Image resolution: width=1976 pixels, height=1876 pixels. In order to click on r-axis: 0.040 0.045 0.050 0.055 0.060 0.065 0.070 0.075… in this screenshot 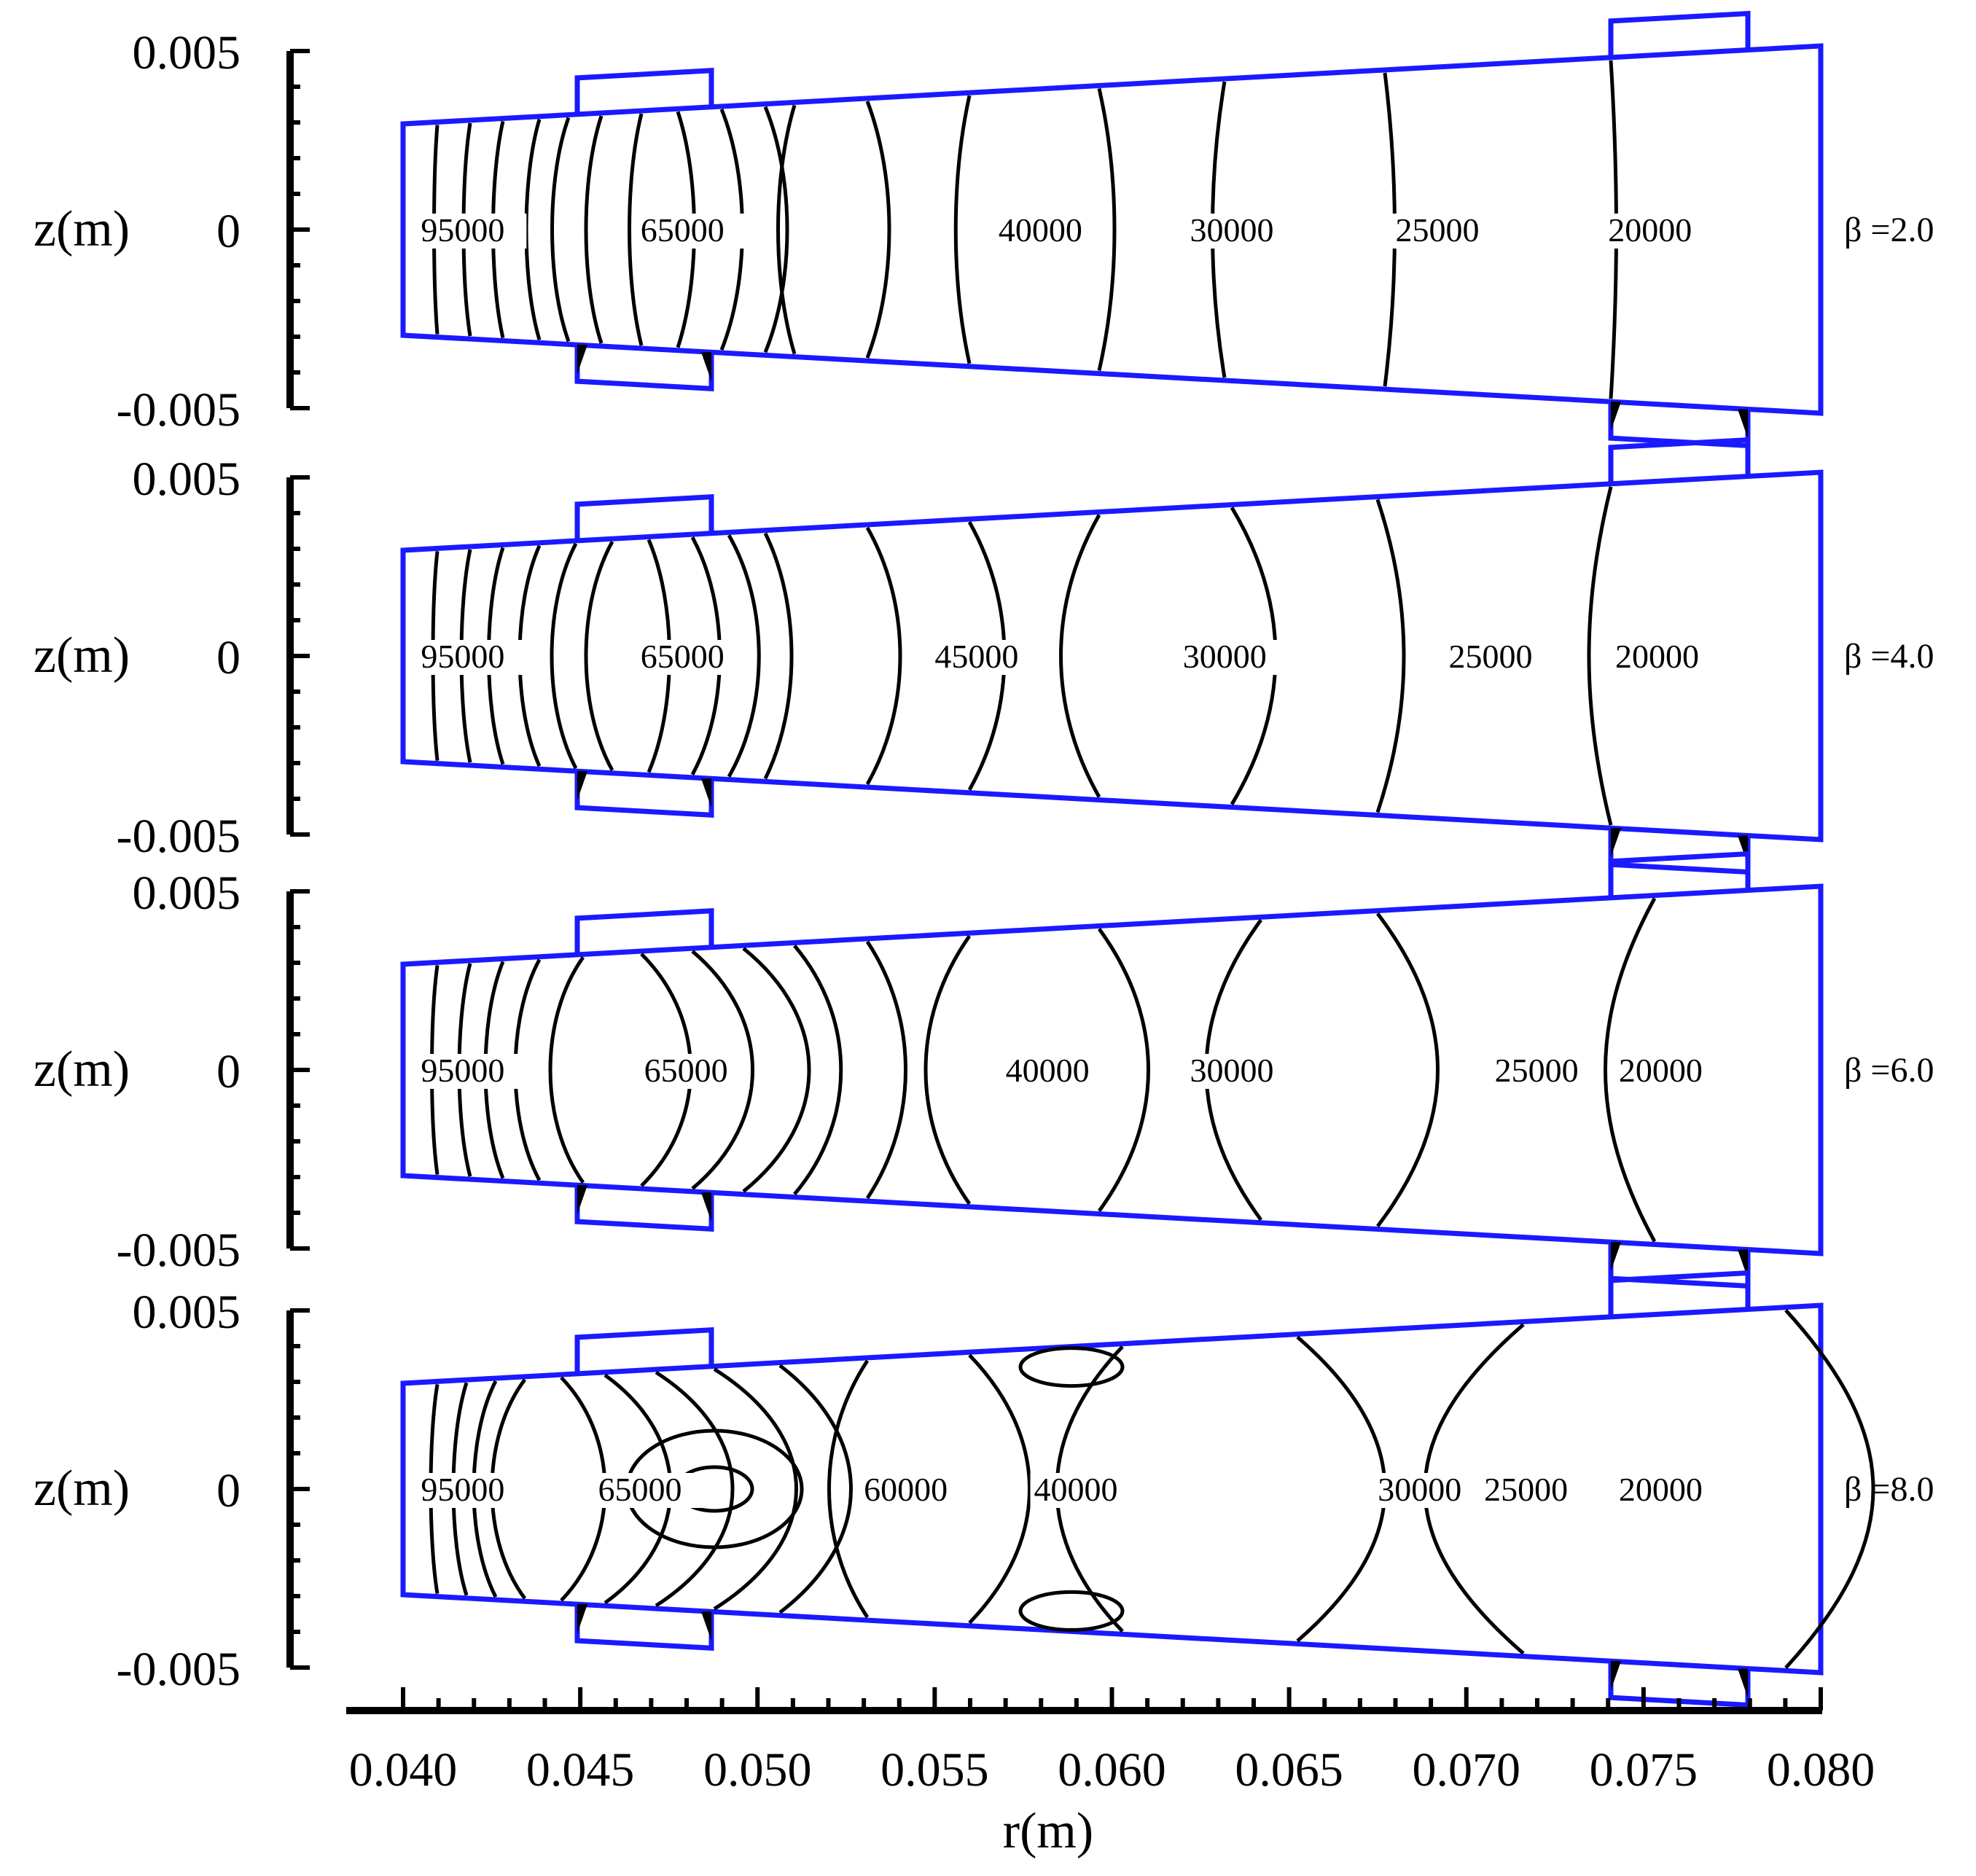, I will do `click(1110, 1773)`.